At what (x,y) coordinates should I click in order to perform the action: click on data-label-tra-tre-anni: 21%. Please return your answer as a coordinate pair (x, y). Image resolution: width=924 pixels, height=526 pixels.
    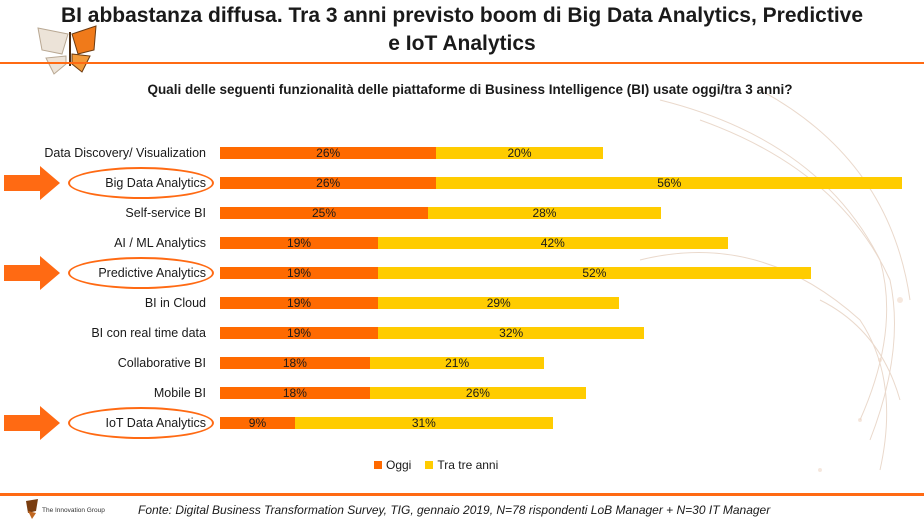
    Looking at the image, I should click on (457, 363).